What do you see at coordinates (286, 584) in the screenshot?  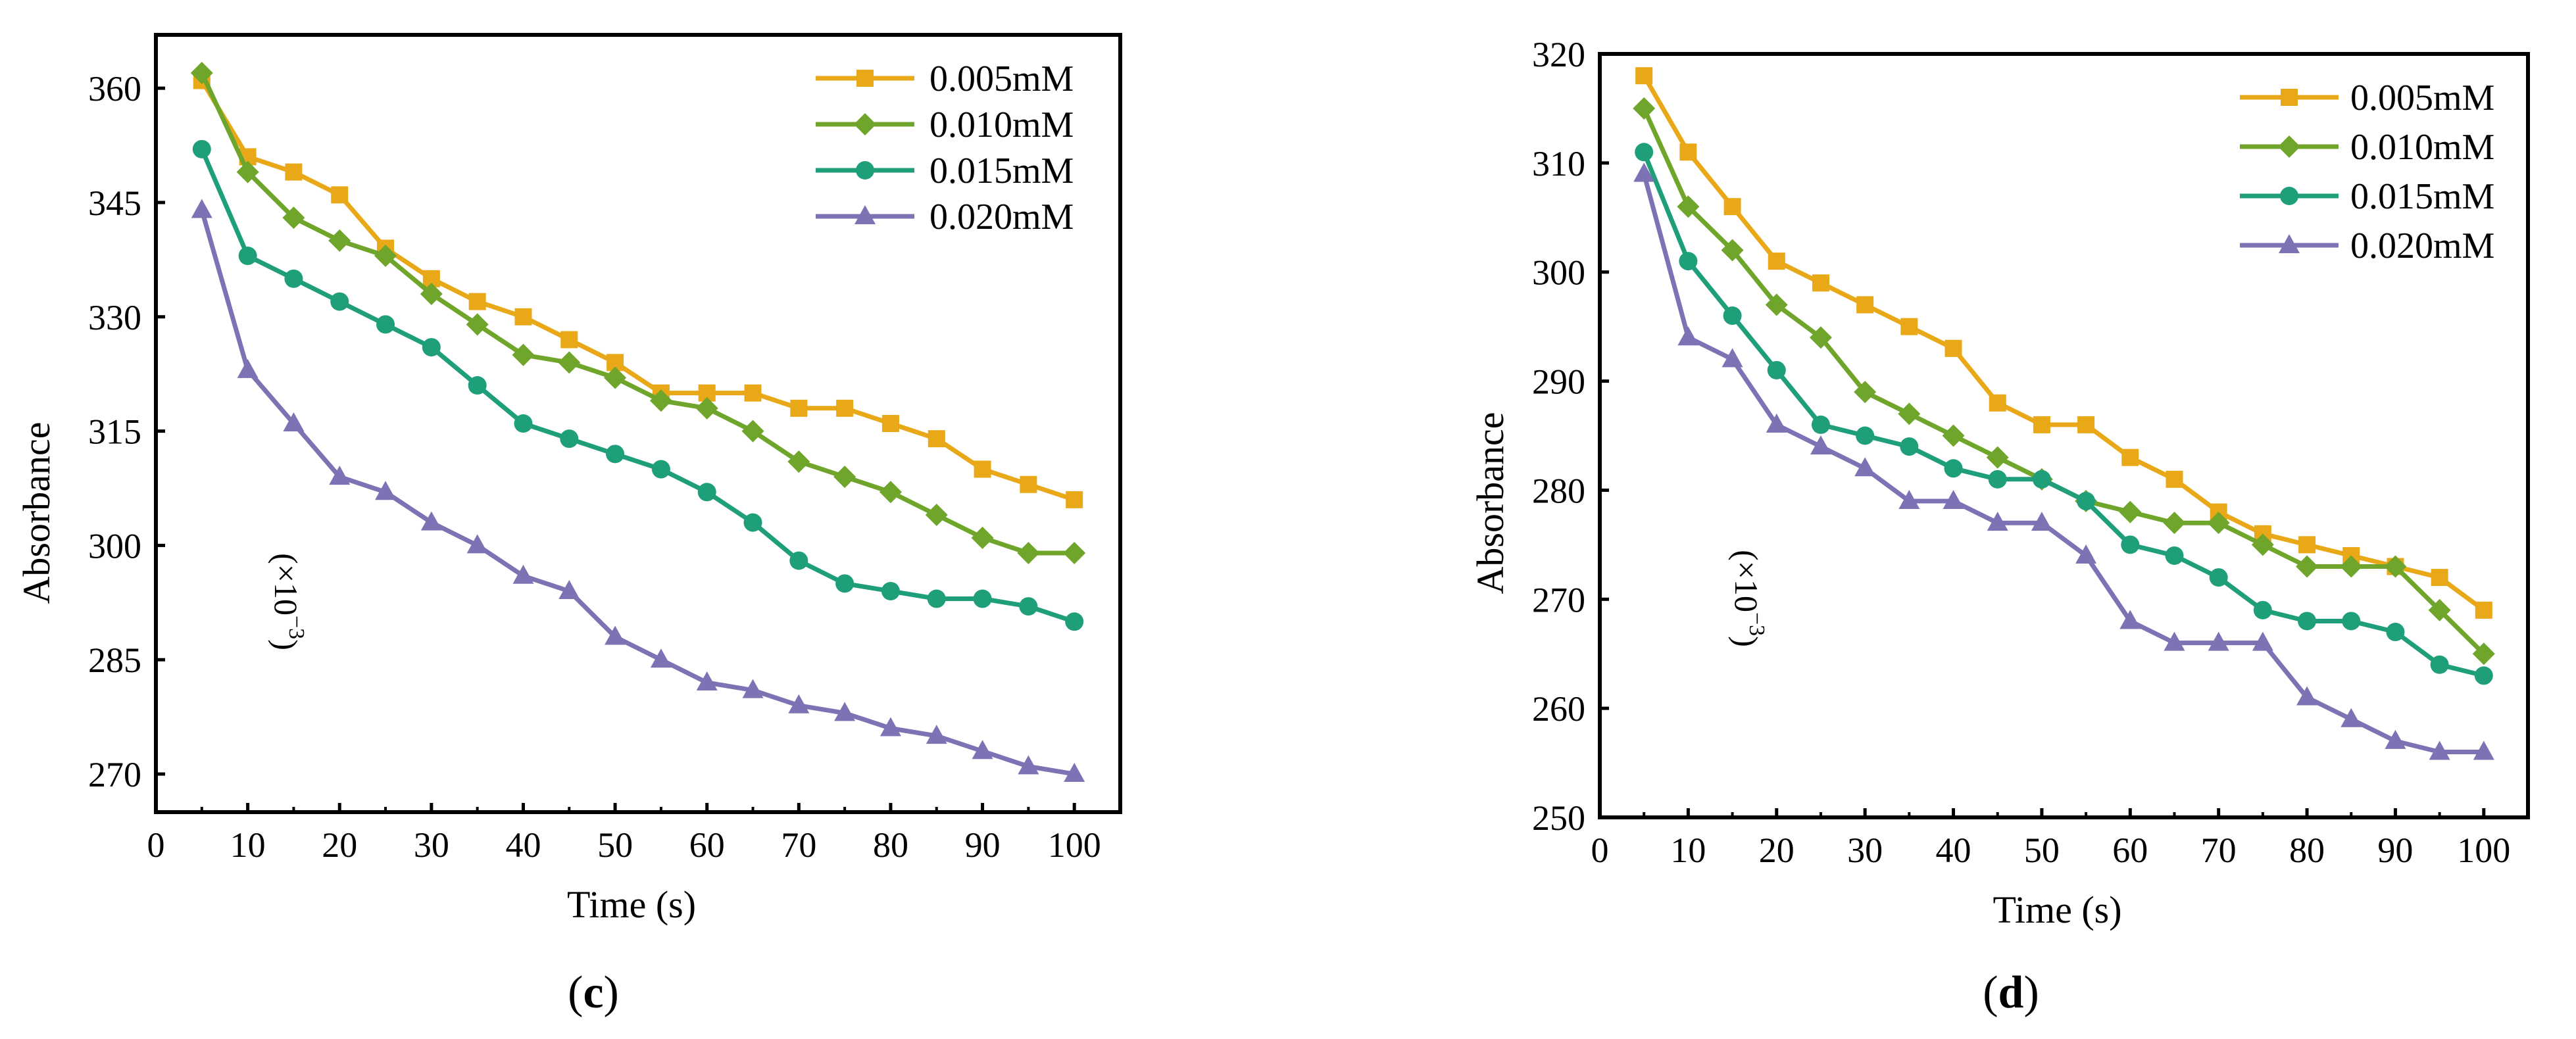 I see `unit-base: (×10` at bounding box center [286, 584].